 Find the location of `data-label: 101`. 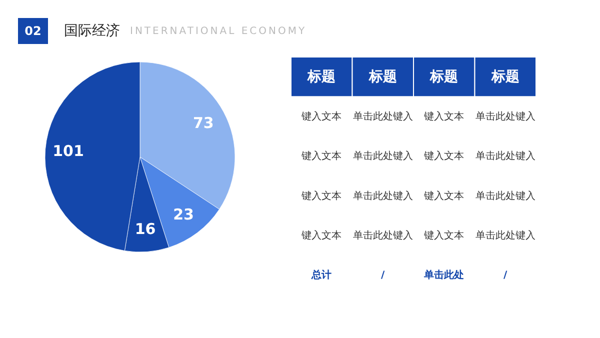

data-label: 101 is located at coordinates (68, 151).